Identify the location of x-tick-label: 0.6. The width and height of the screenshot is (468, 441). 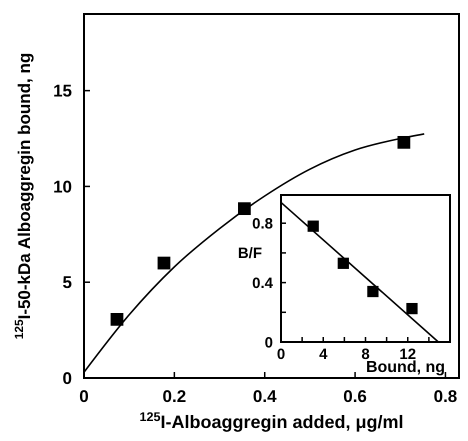
(355, 396).